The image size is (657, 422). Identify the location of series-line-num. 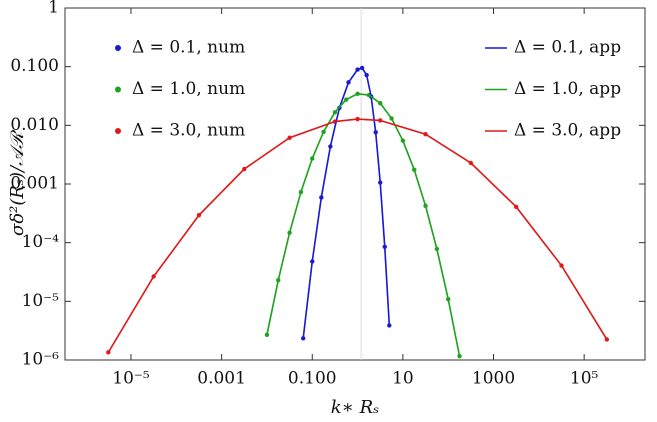
(346, 203).